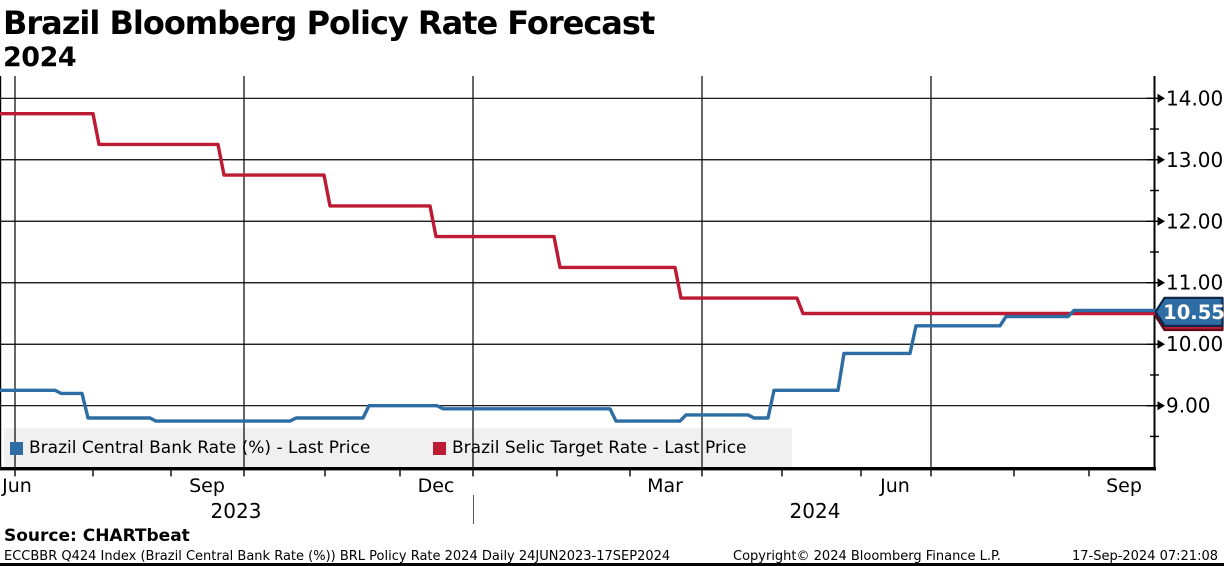 The height and width of the screenshot is (566, 1224). What do you see at coordinates (578, 469) in the screenshot?
I see `x-axis-line` at bounding box center [578, 469].